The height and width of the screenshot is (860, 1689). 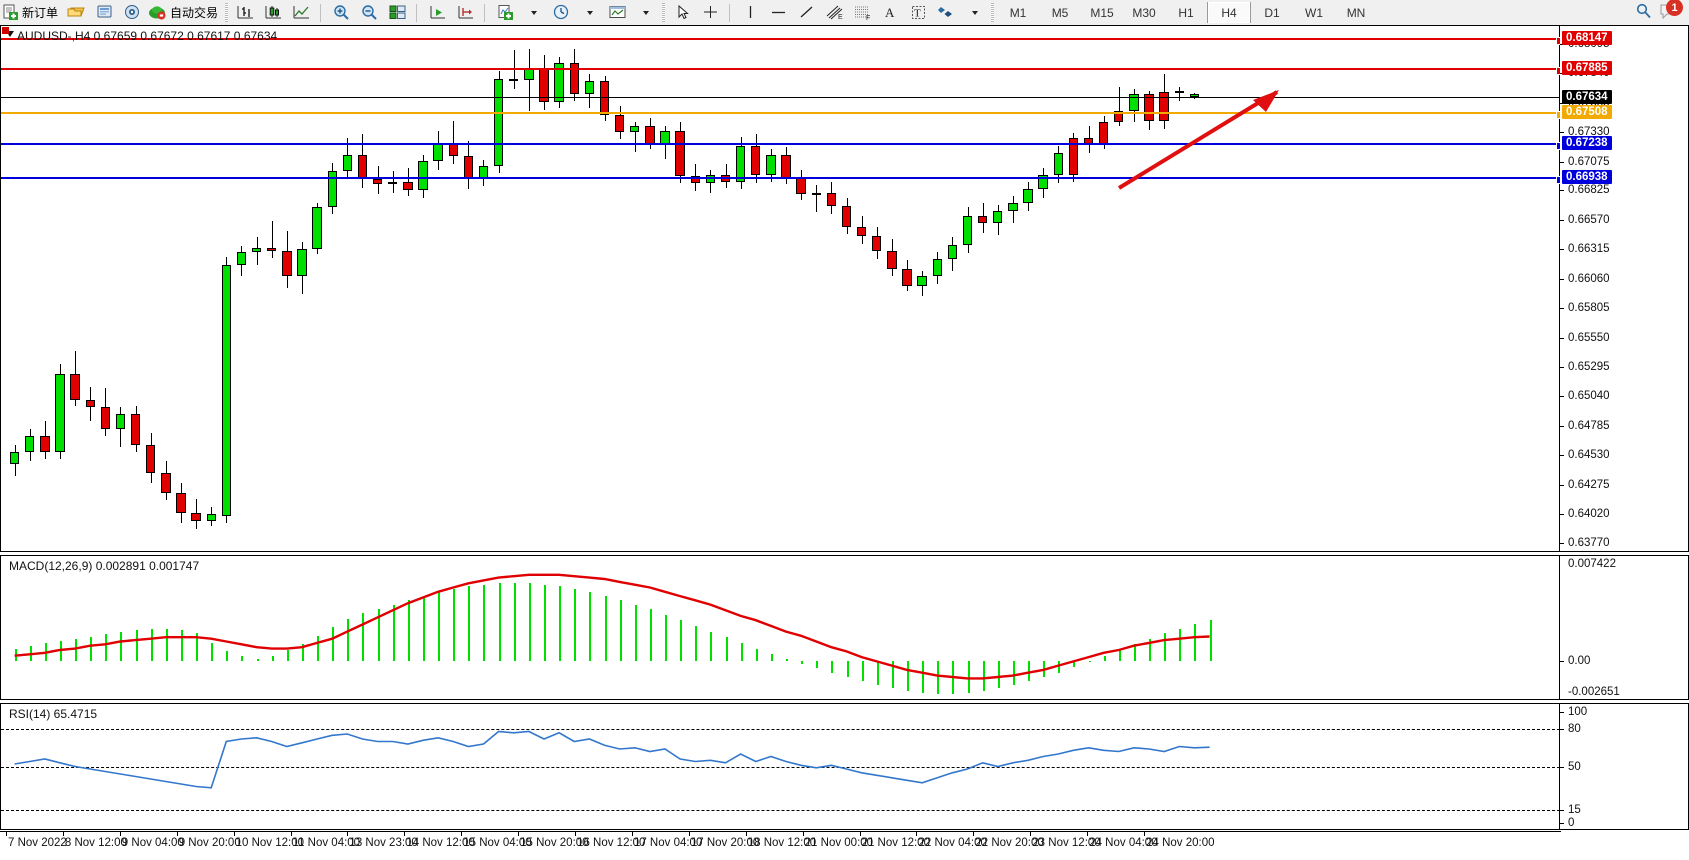 I want to click on timeframe-button-h4: H4, so click(x=1229, y=12).